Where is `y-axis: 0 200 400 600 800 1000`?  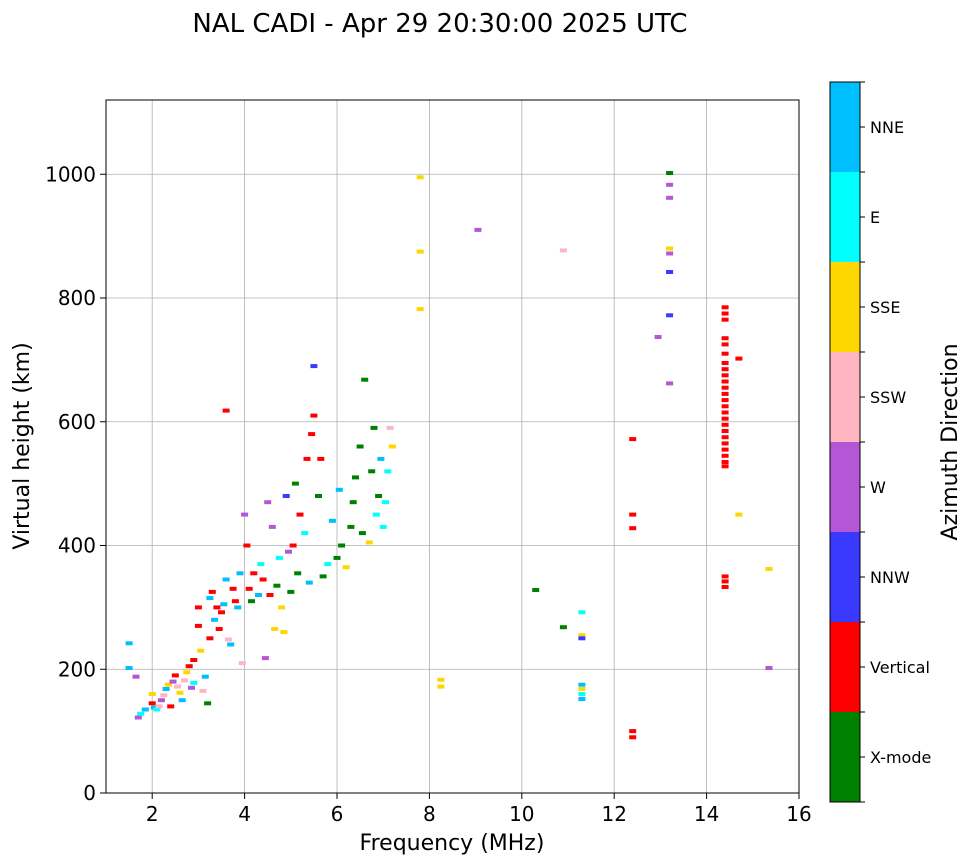
y-axis: 0 200 400 600 800 1000 is located at coordinates (75, 483).